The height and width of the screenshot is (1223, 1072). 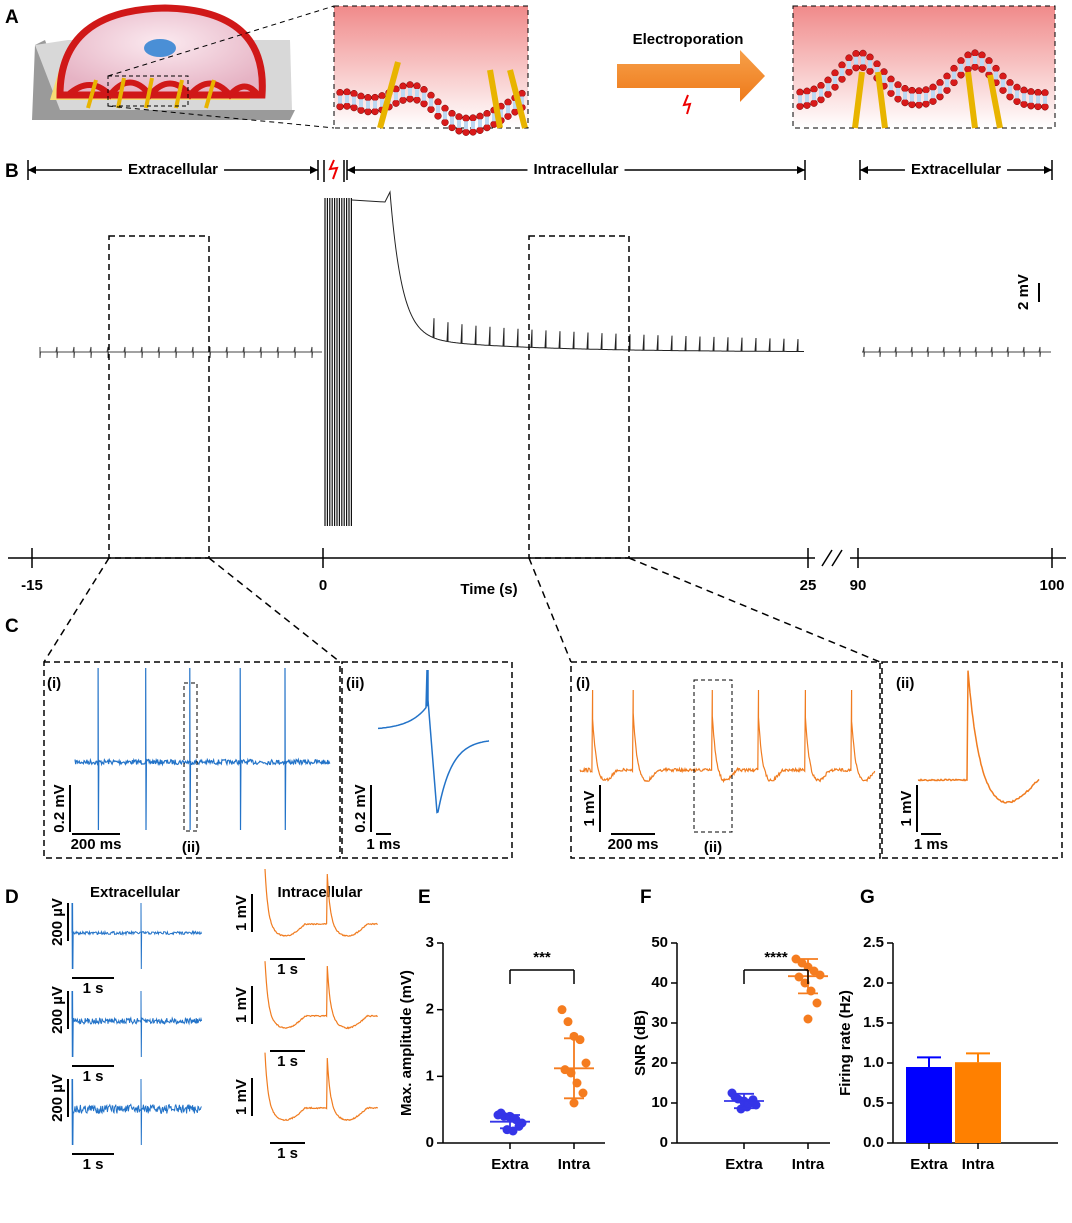 What do you see at coordinates (355, 683) in the screenshot?
I see `inset-tag: (ii)` at bounding box center [355, 683].